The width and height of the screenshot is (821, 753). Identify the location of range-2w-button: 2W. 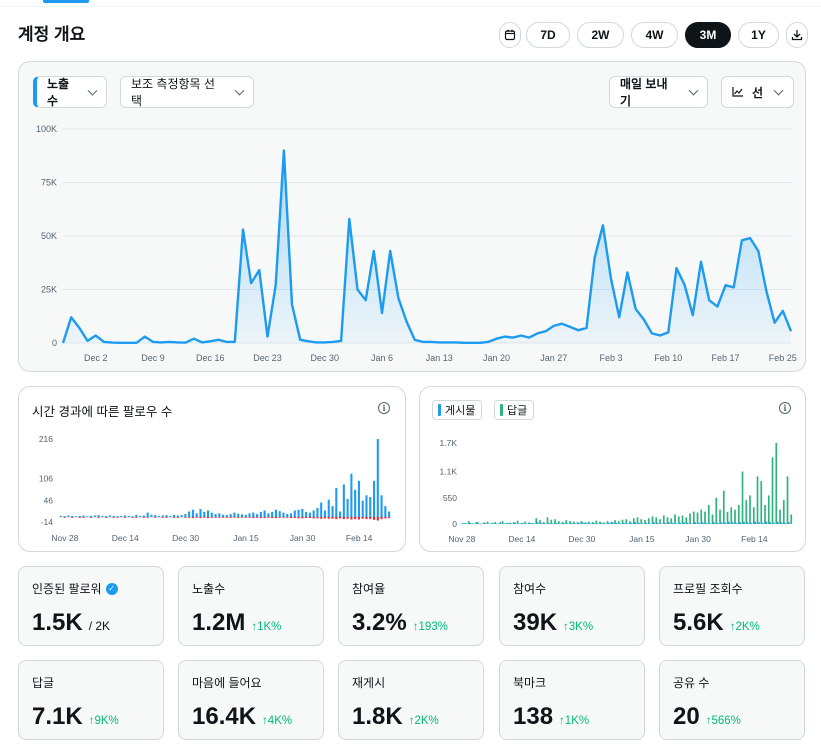
(600, 35).